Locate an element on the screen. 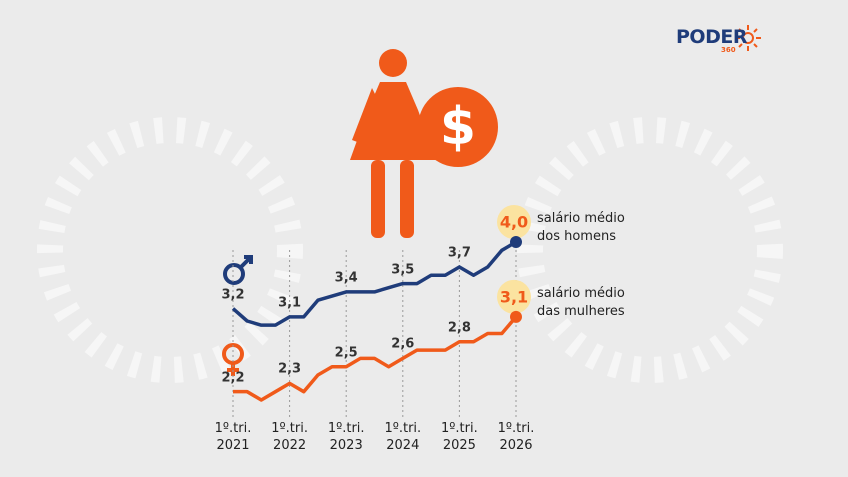 Image resolution: width=848 pixels, height=477 pixels. woman-icon is located at coordinates (393, 143).